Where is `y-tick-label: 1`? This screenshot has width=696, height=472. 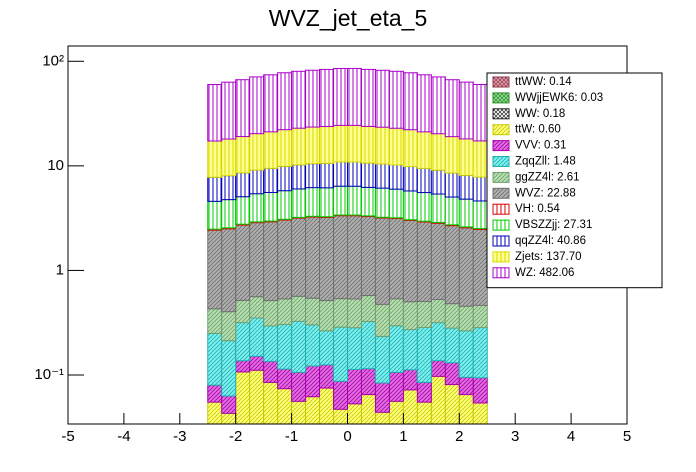
y-tick-label: 1 is located at coordinates (60, 269).